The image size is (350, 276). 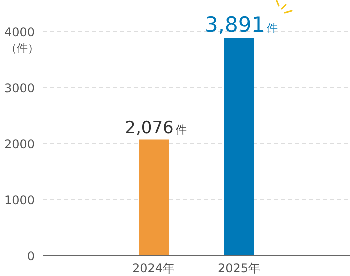 I want to click on y-tick-label: 1000, so click(x=19, y=200).